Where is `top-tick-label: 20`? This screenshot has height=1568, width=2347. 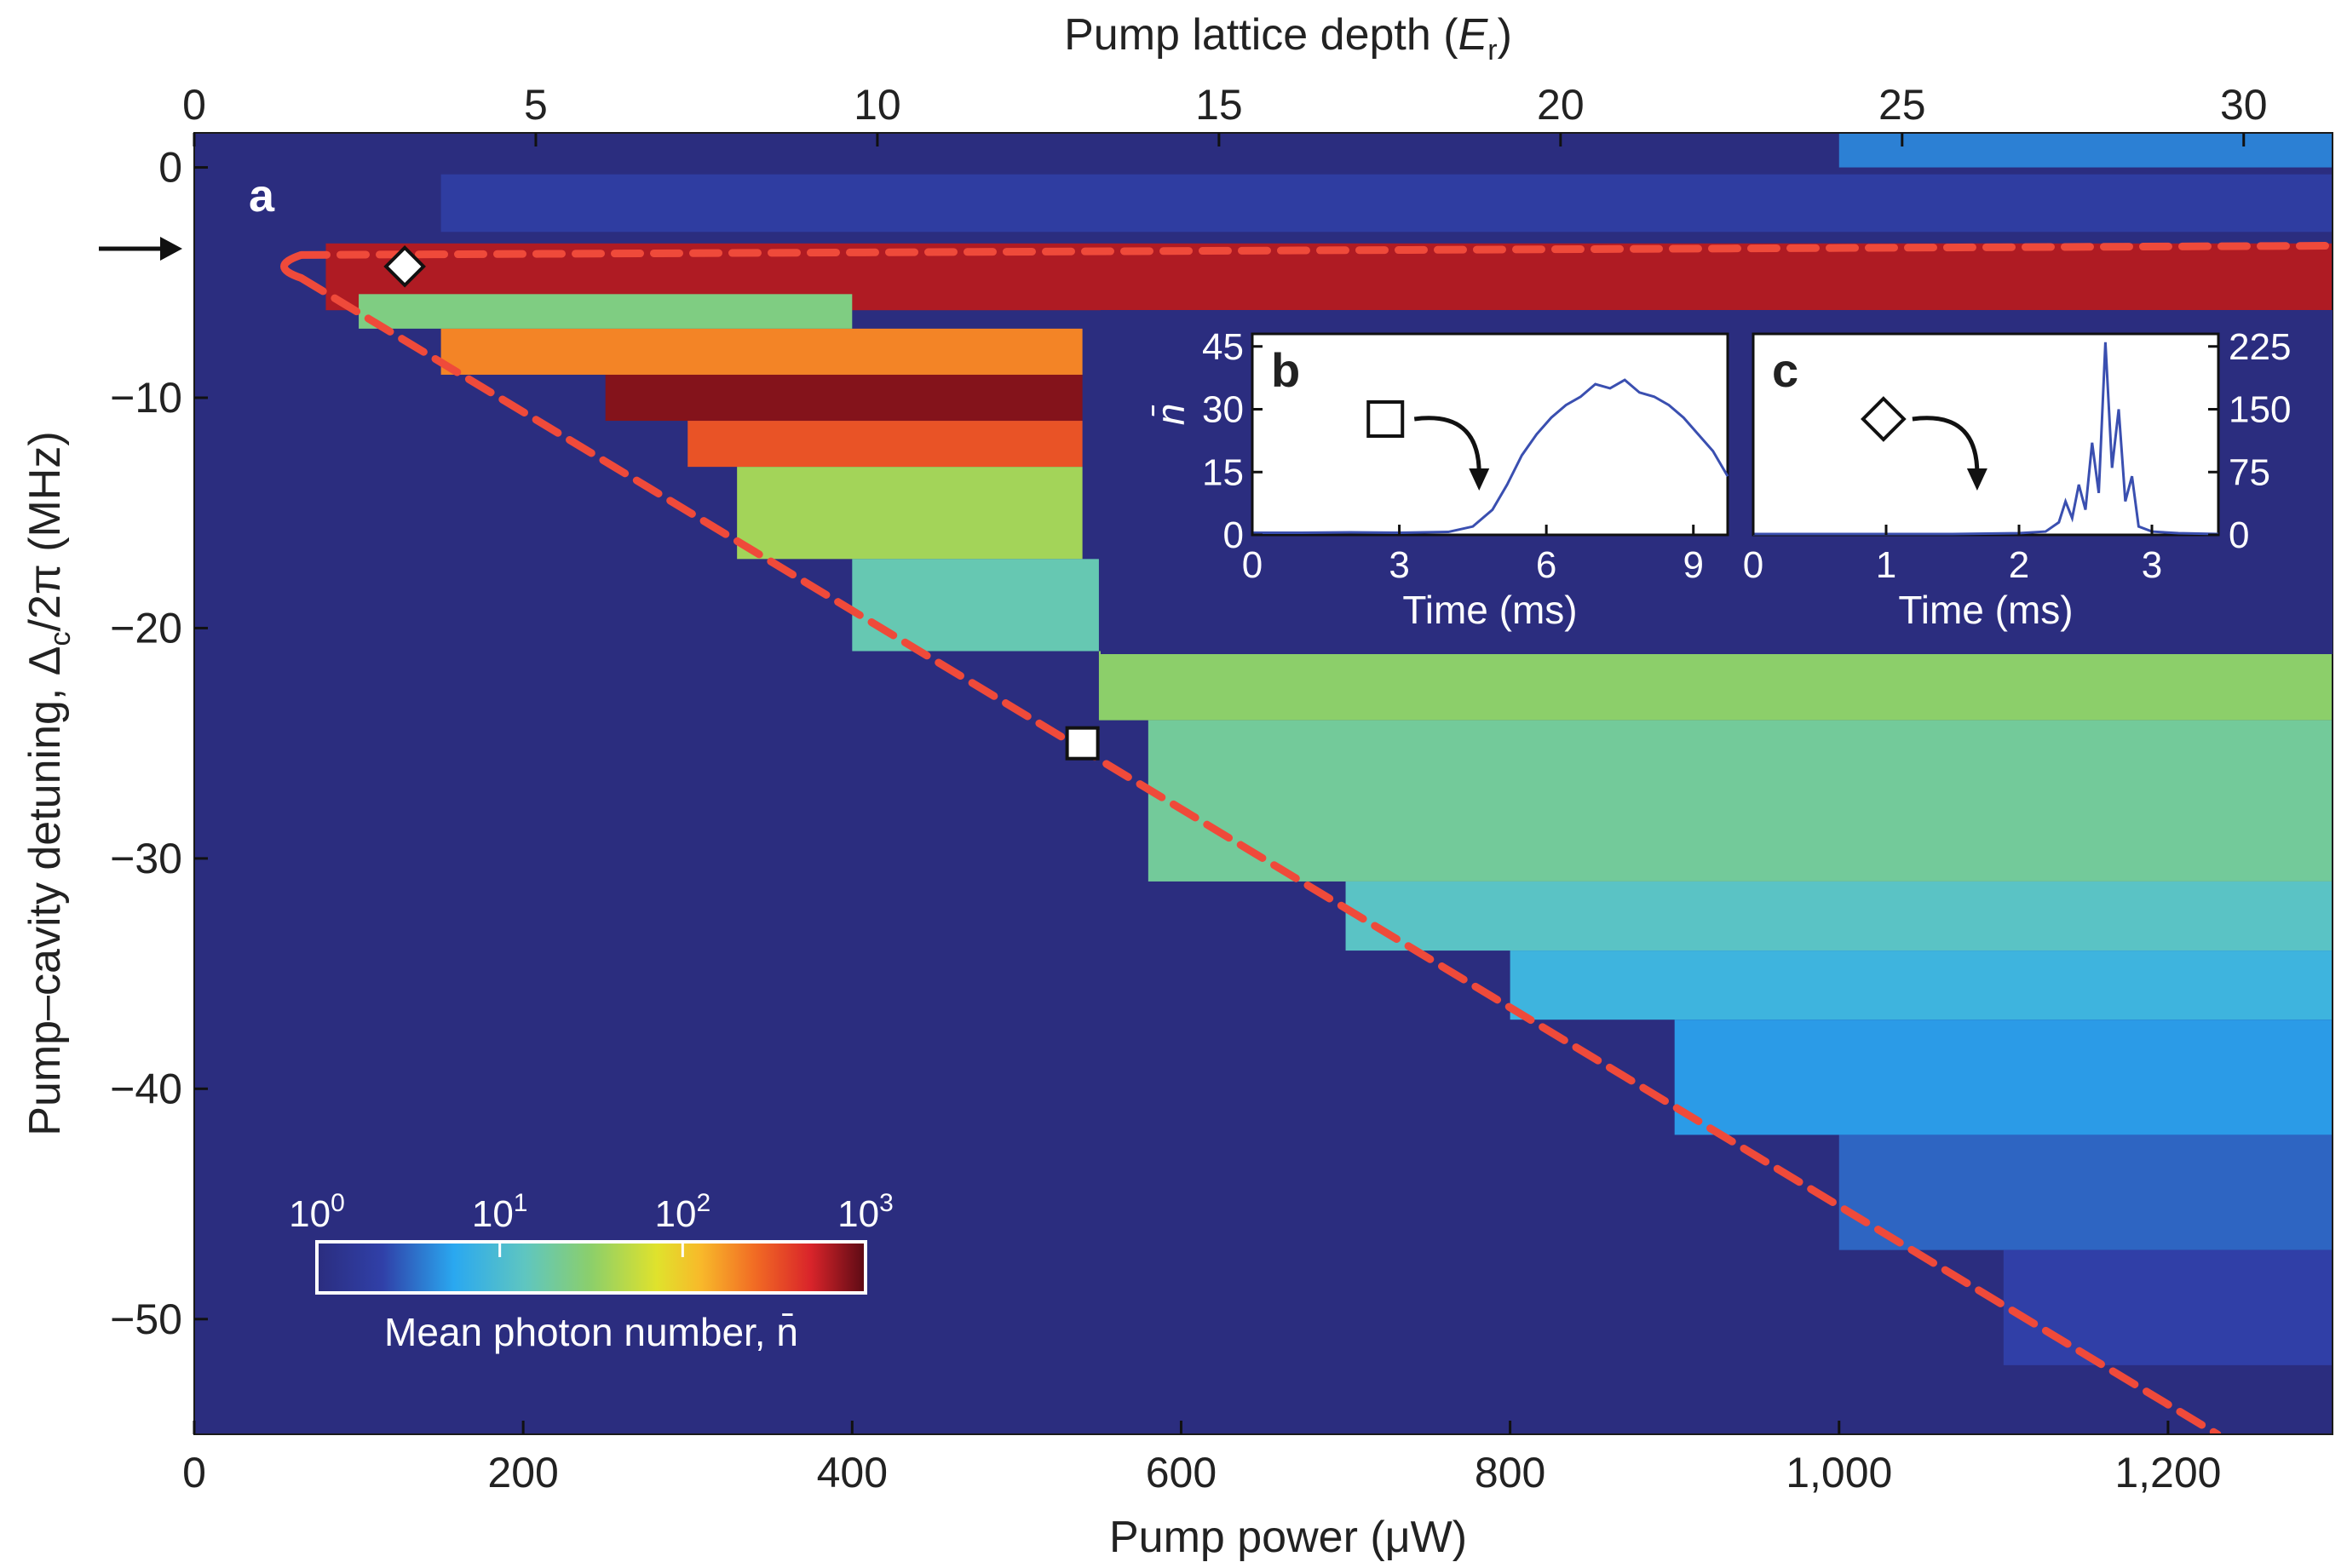
top-tick-label: 20 is located at coordinates (1561, 105).